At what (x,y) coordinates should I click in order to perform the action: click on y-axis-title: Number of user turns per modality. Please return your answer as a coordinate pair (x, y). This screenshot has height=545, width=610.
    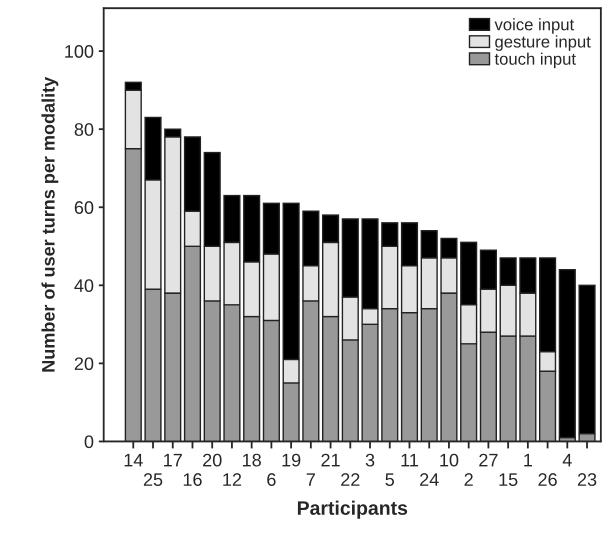
    Looking at the image, I should click on (49, 224).